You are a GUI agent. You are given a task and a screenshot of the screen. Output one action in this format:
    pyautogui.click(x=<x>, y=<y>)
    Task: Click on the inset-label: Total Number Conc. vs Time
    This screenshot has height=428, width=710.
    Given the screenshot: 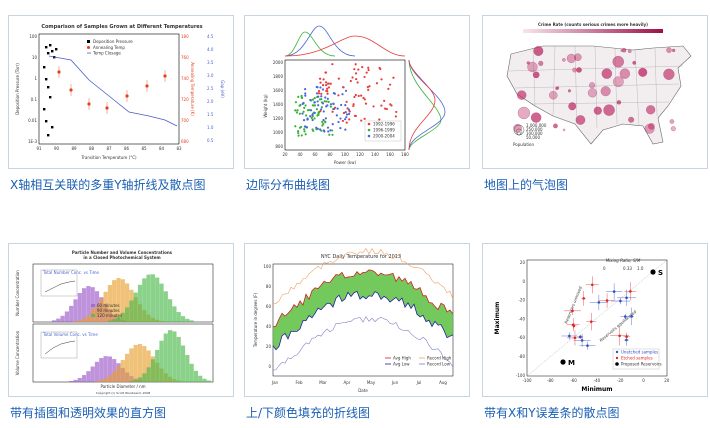 What is the action you would take?
    pyautogui.click(x=71, y=272)
    